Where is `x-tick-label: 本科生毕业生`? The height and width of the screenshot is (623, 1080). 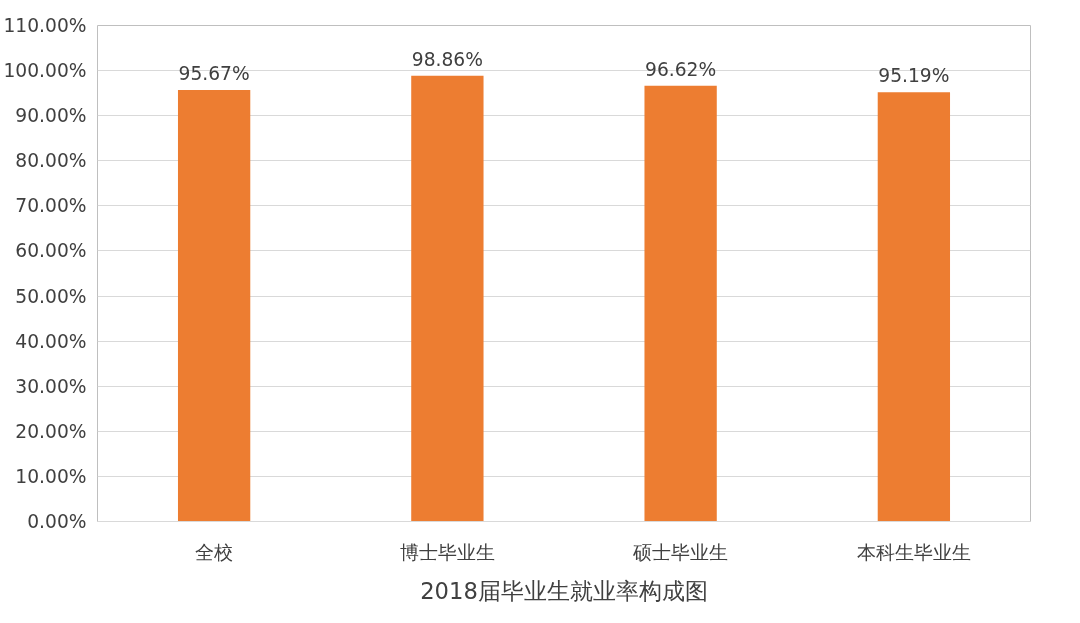
x-tick-label: 本科生毕业生 is located at coordinates (913, 552).